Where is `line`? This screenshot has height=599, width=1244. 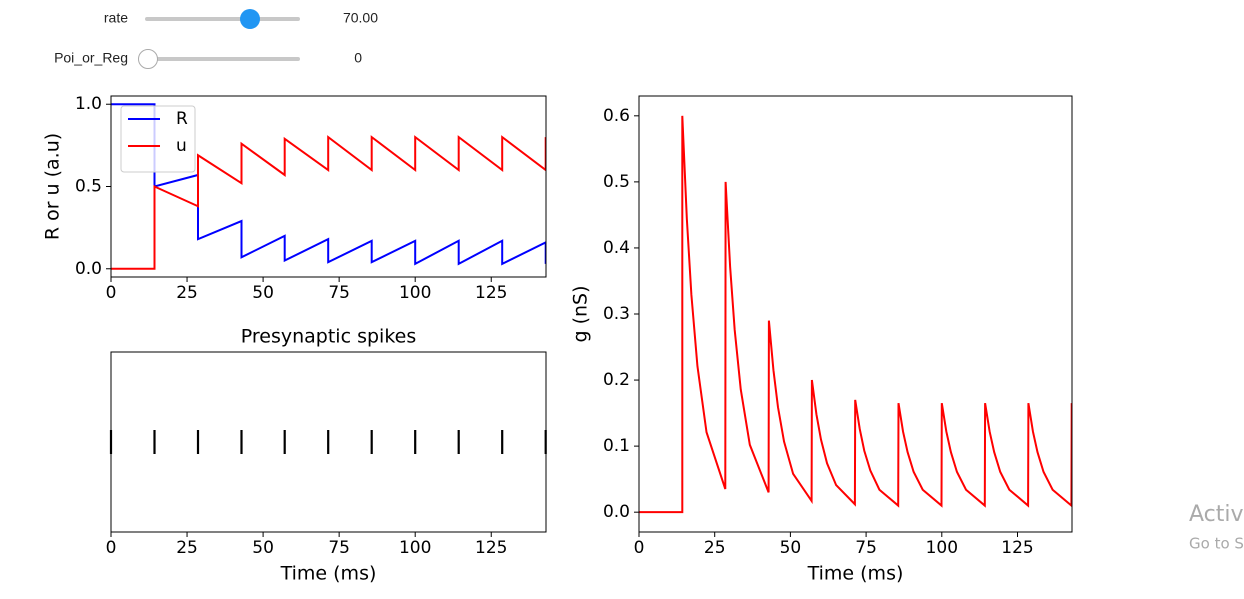
line is located at coordinates (328, 202).